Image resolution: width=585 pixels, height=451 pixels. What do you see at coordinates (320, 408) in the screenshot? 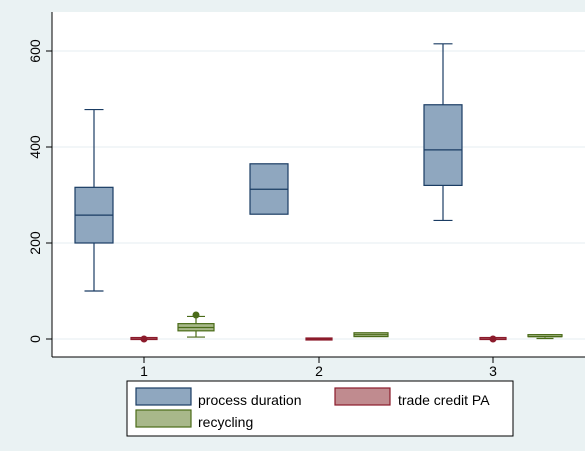
I see `legend: process duration trade credit PA recycling` at bounding box center [320, 408].